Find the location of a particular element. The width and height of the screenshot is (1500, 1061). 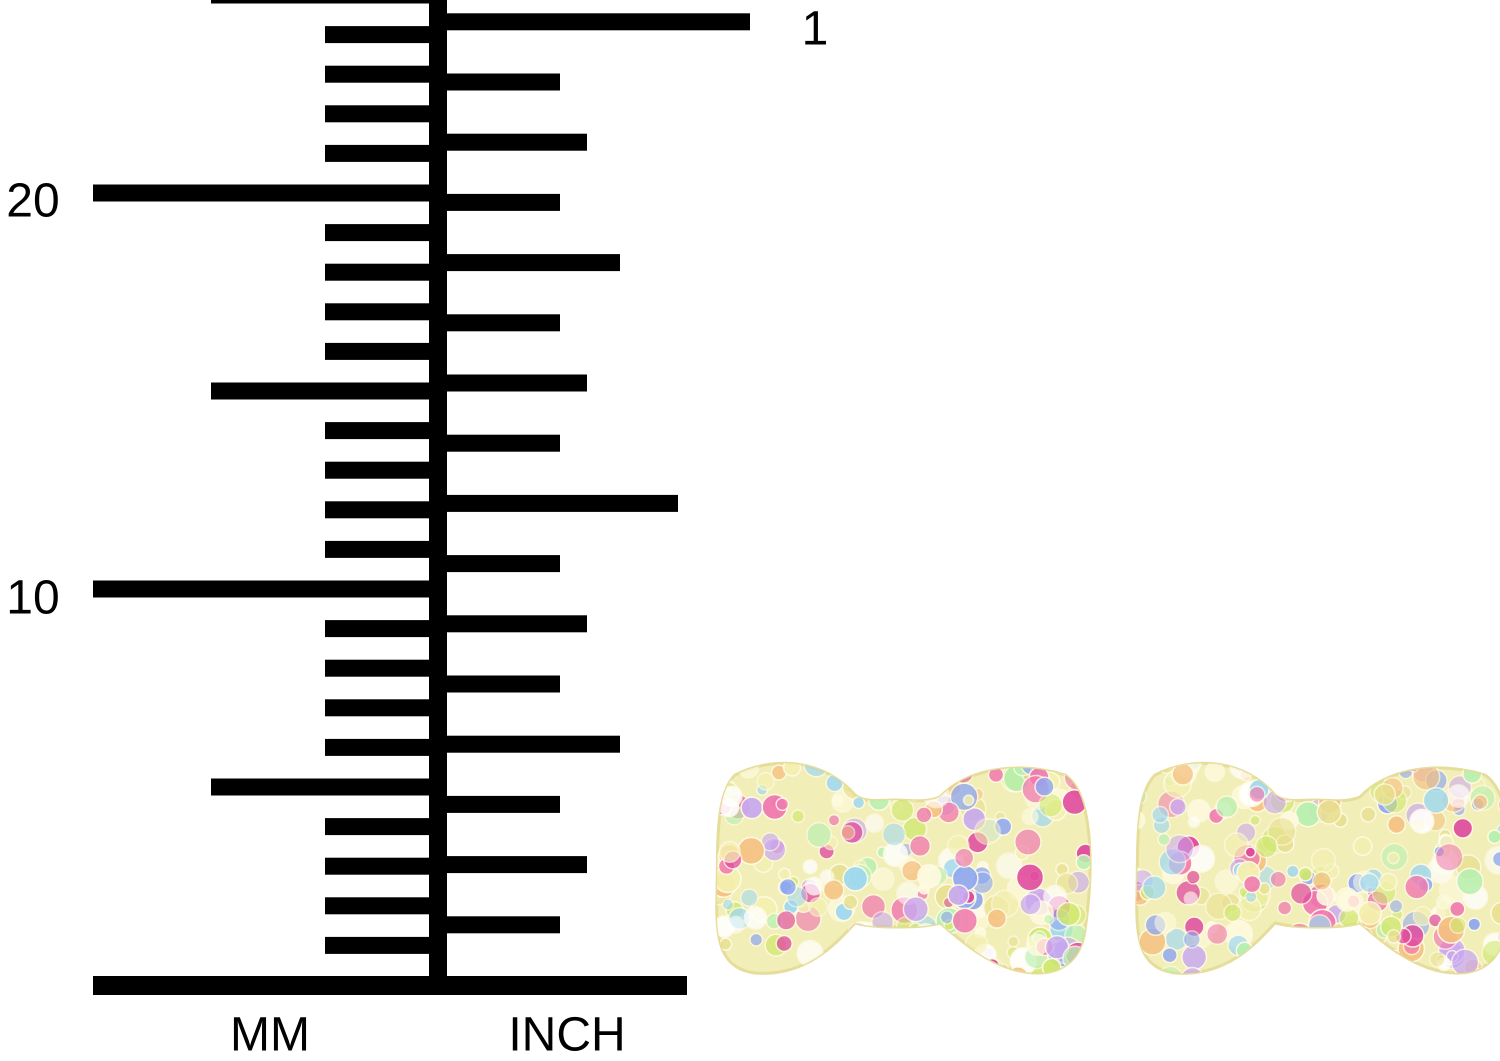

bow-earring is located at coordinates (1317, 868).